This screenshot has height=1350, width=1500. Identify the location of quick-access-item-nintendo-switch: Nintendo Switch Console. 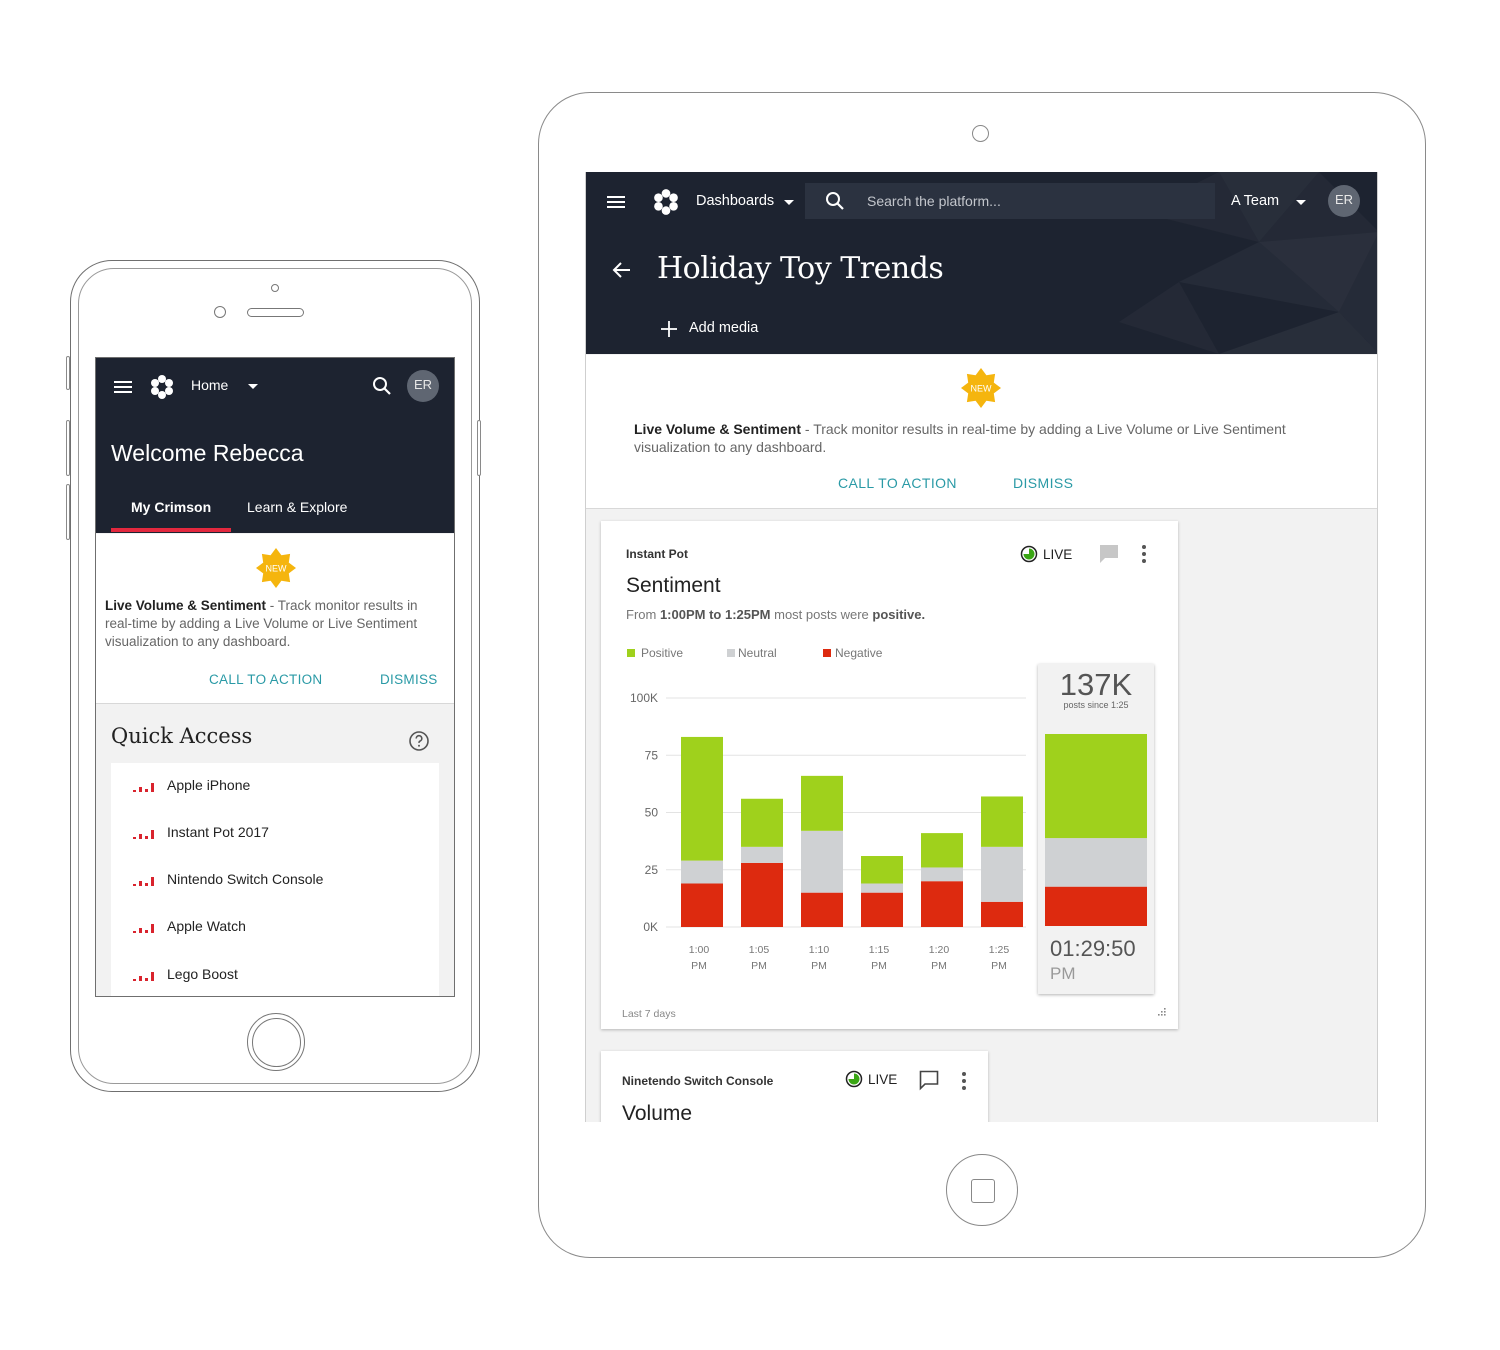
(275, 880).